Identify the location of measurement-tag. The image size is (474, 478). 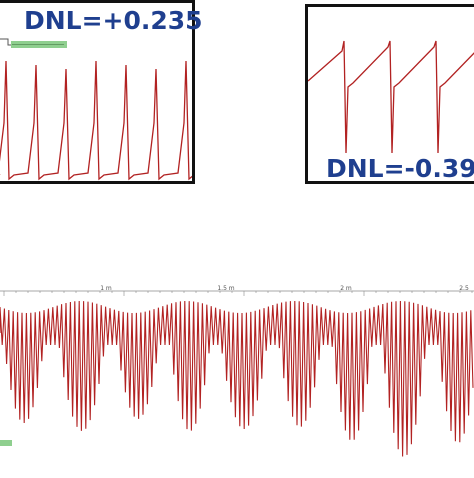
(6, 443).